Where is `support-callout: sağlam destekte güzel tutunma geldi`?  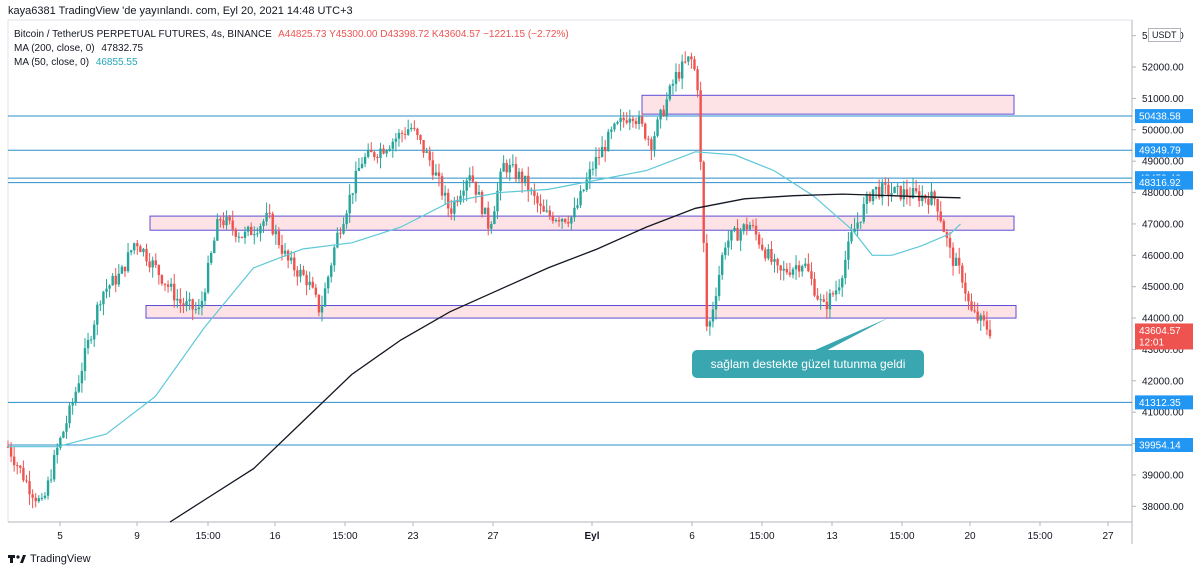 support-callout: sağlam destekte güzel tutunma geldi is located at coordinates (808, 364).